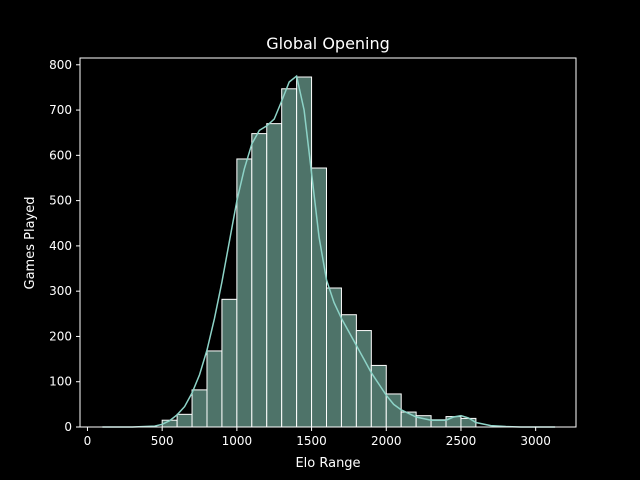 This screenshot has width=640, height=480. I want to click on x-tick-label: 1500, so click(311, 441).